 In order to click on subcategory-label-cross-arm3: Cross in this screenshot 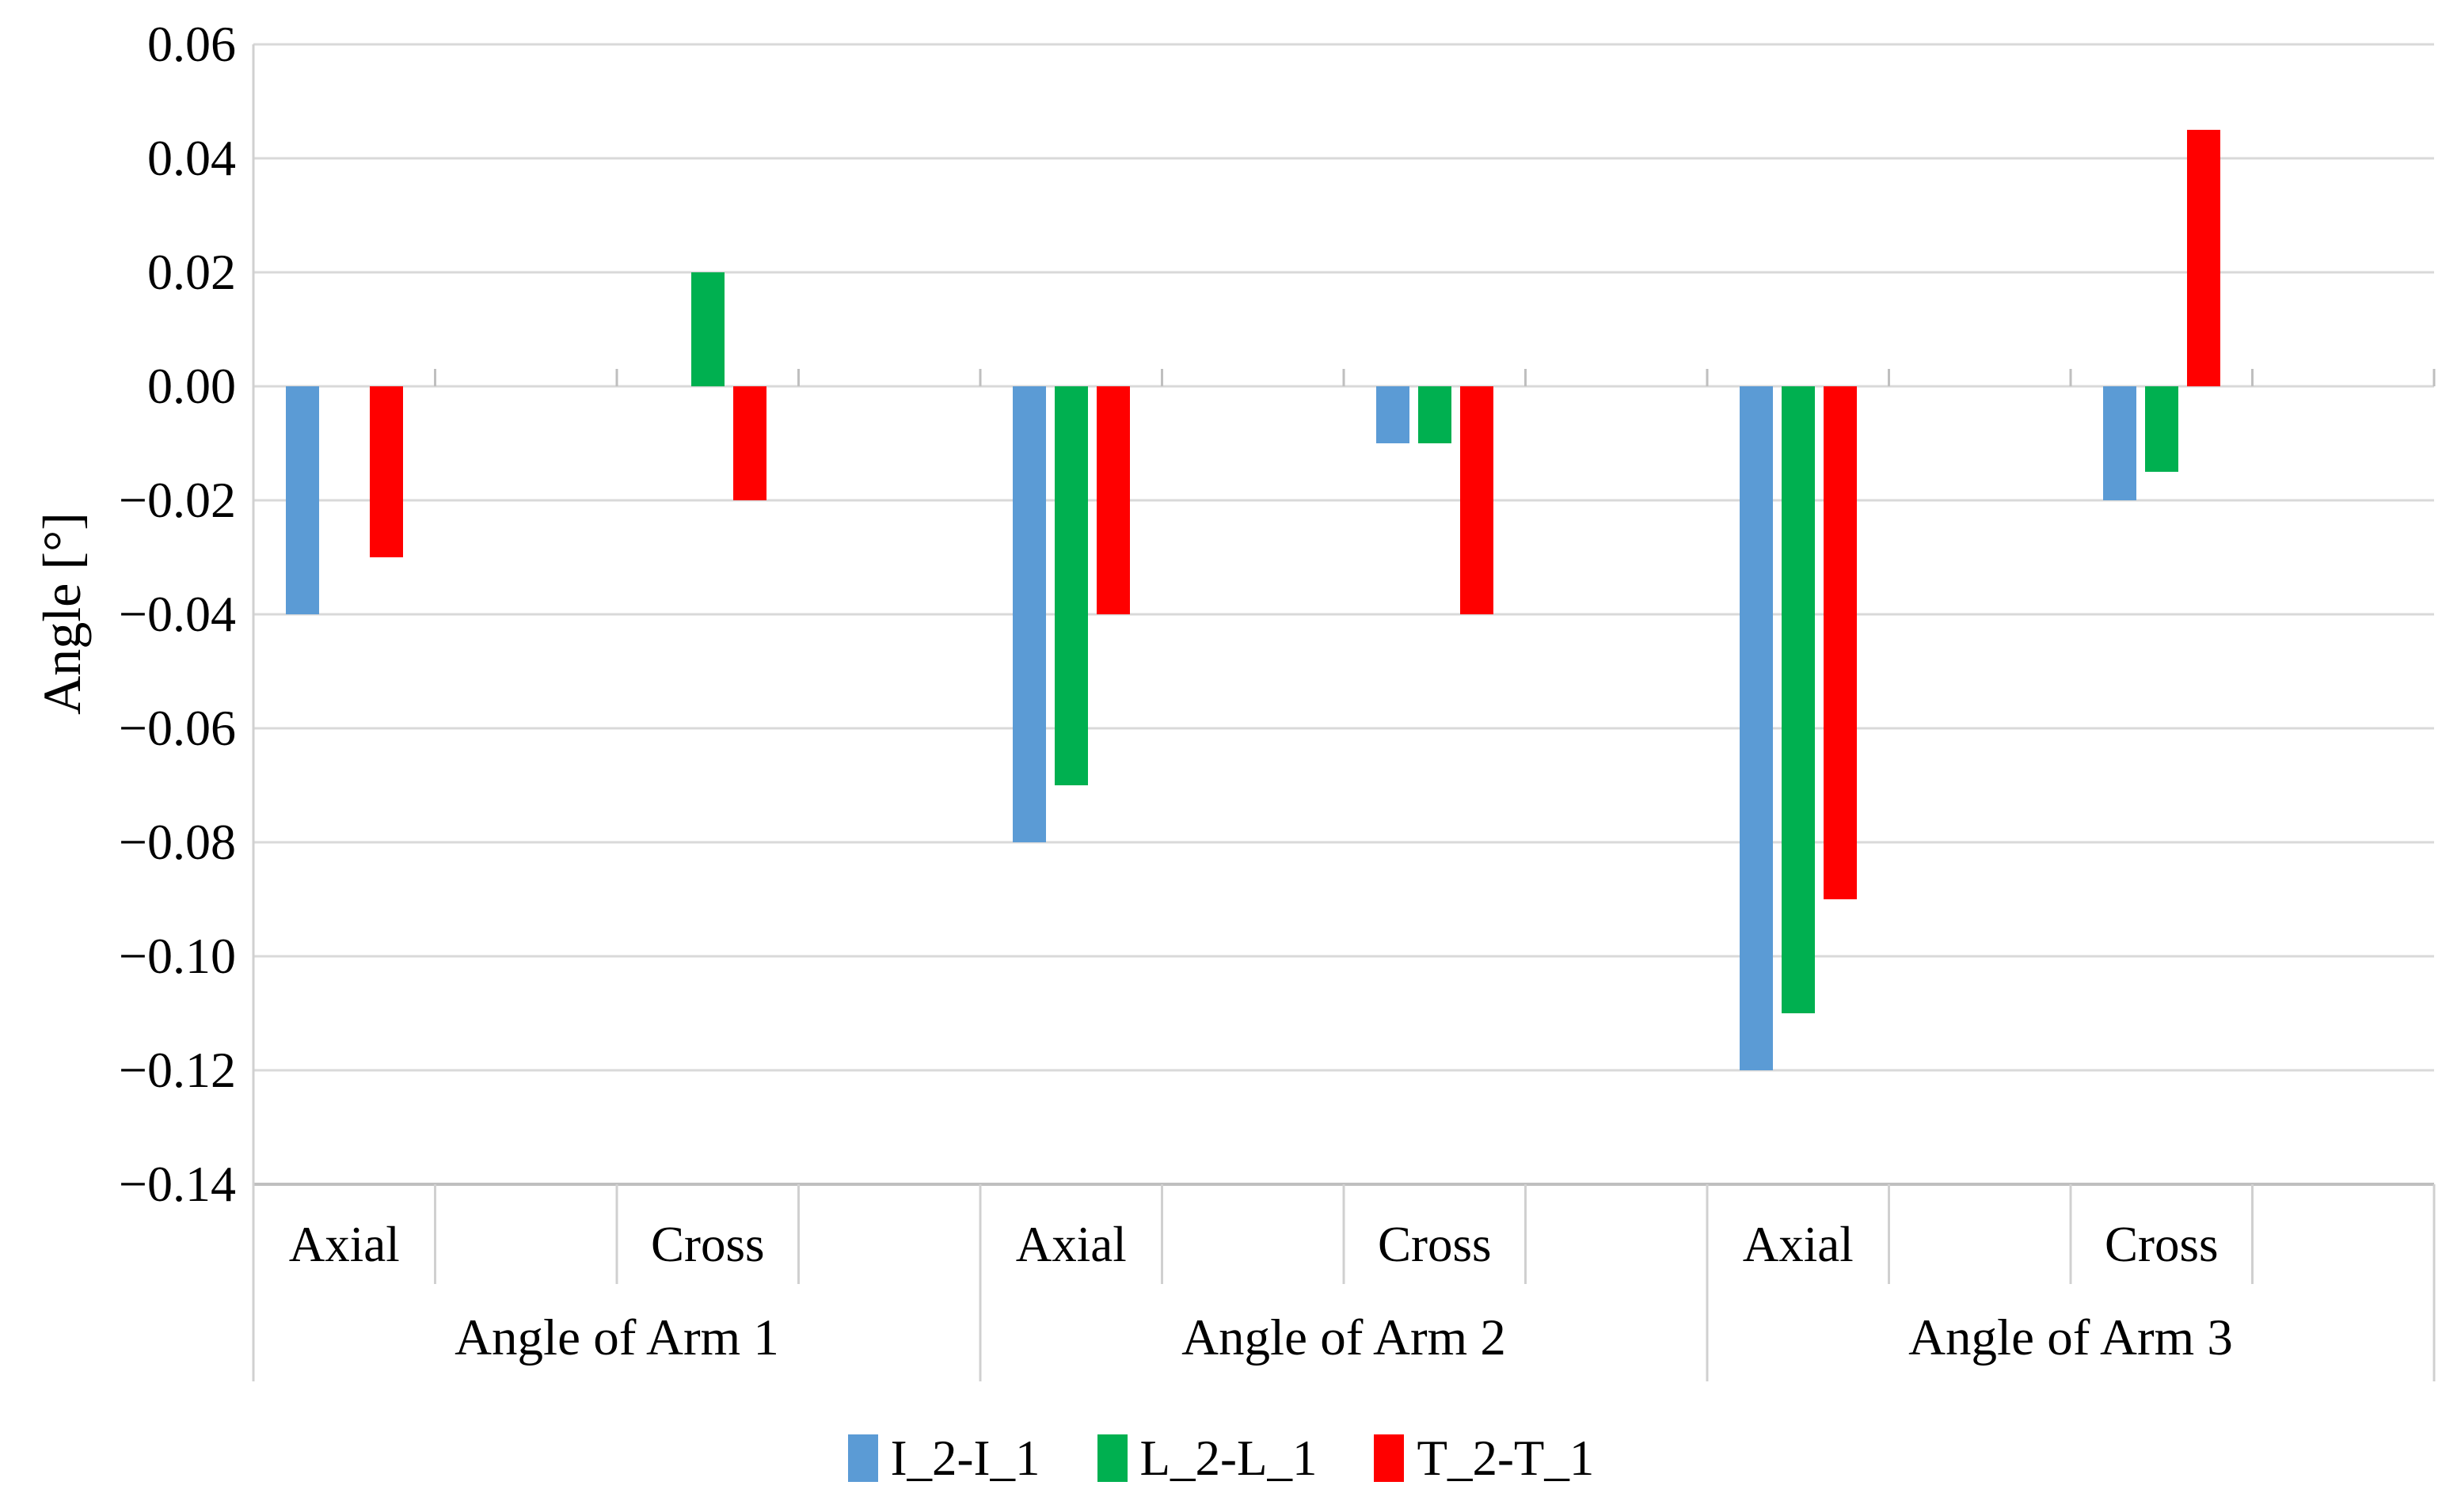, I will do `click(2161, 1244)`.